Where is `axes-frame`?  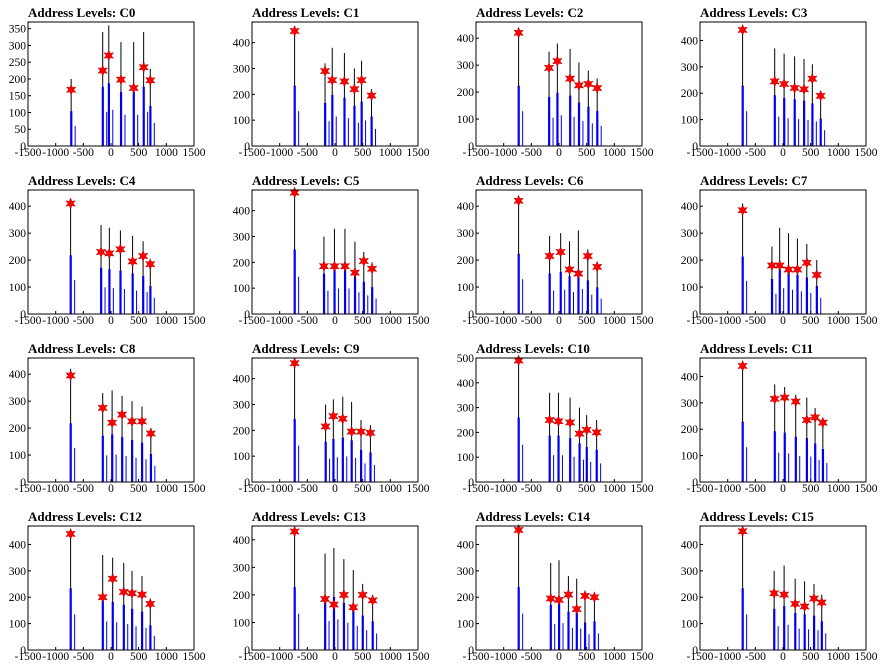
axes-frame is located at coordinates (783, 420).